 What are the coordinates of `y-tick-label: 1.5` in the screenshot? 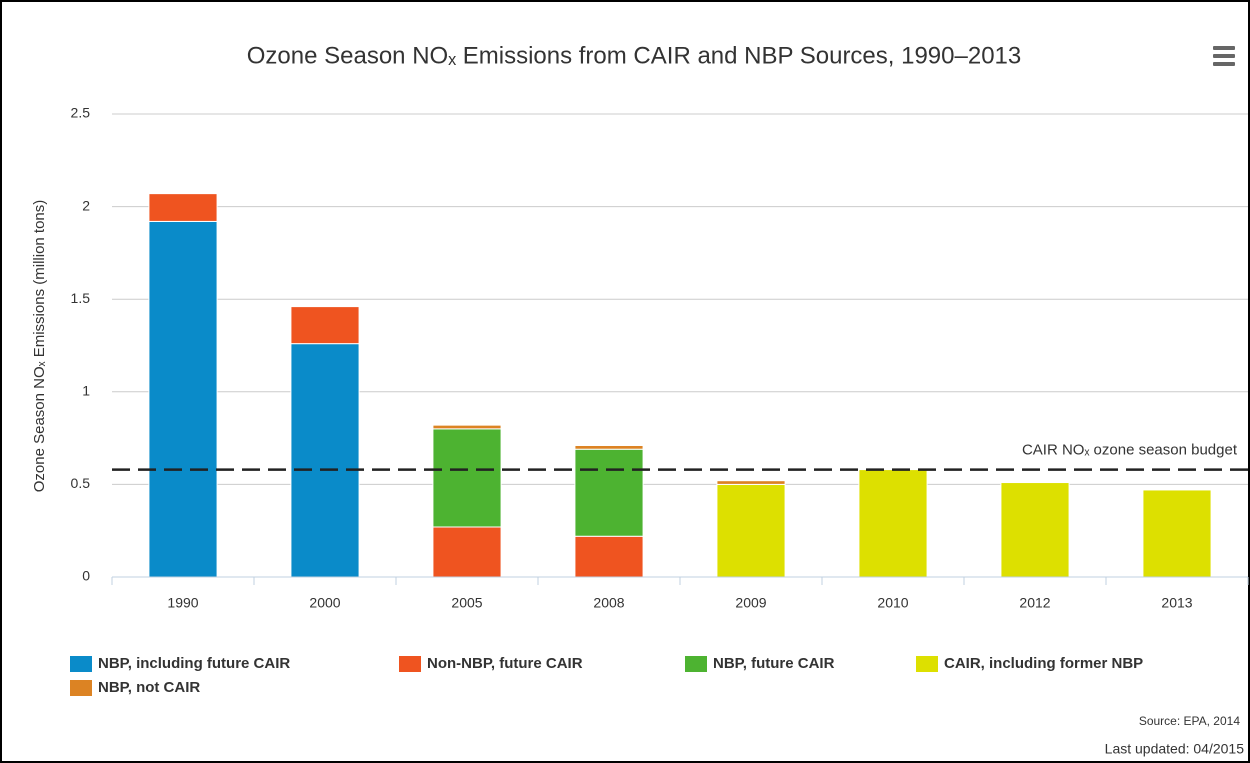 It's located at (81, 298).